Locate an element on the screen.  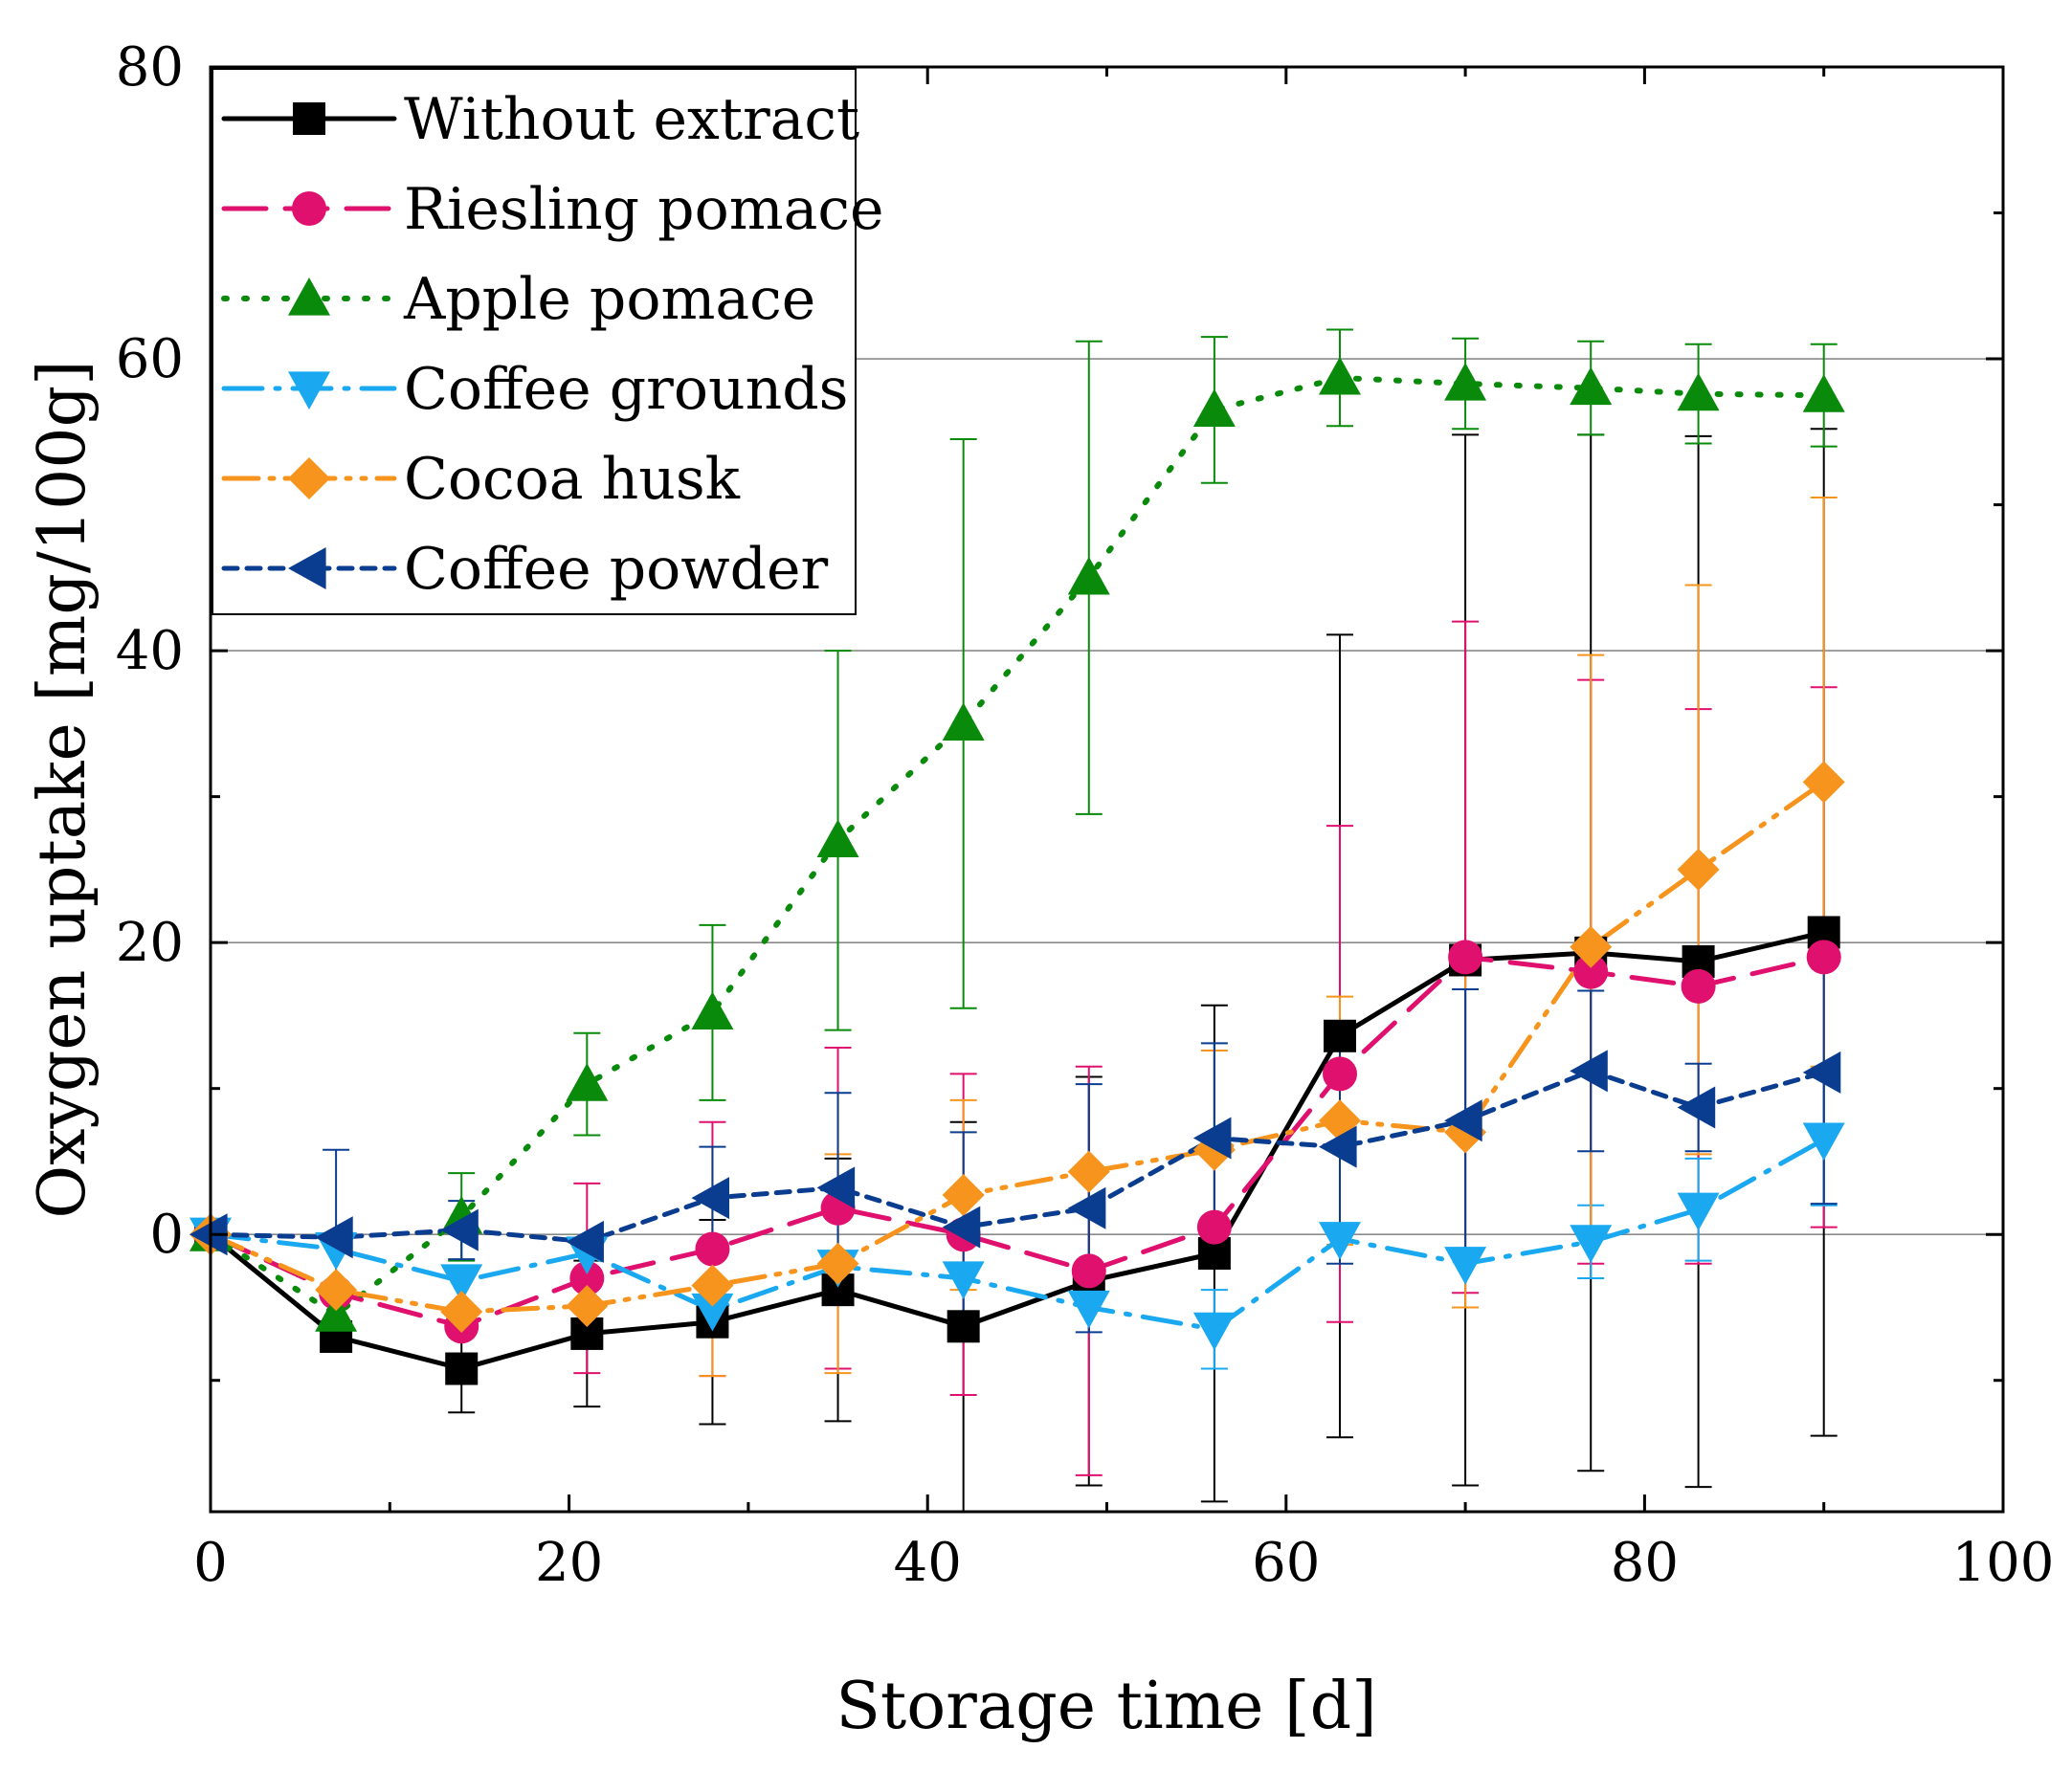
x-axis-title: Storage time [d] is located at coordinates (1106, 1707).